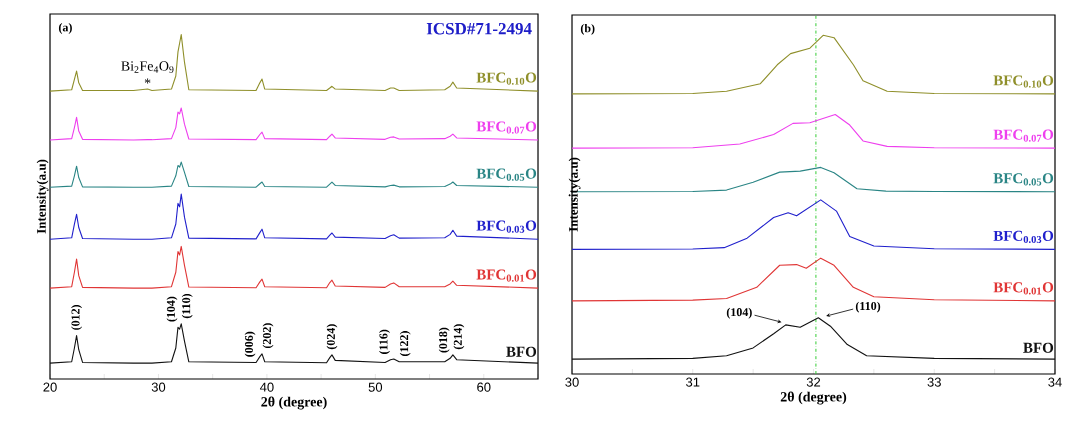 This screenshot has height=427, width=1070. What do you see at coordinates (268, 336) in the screenshot?
I see `annotation: (202)` at bounding box center [268, 336].